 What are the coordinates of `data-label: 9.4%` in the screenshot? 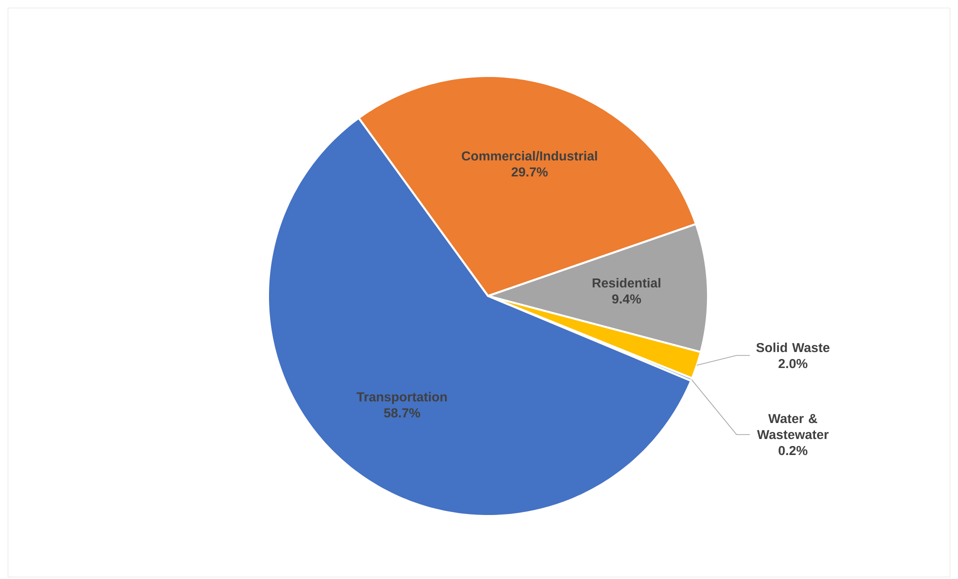 It's located at (626, 299).